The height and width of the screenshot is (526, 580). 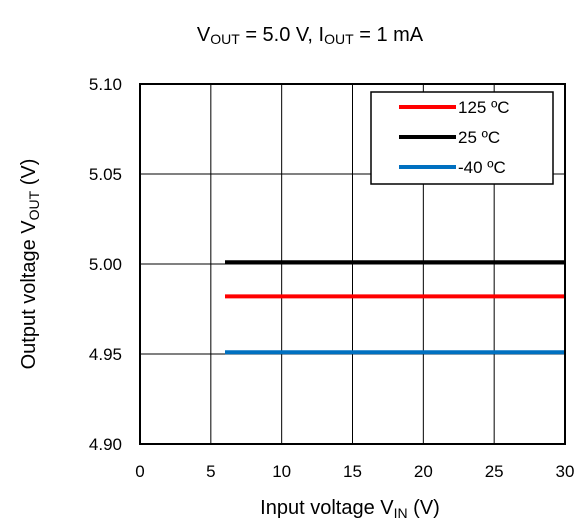 What do you see at coordinates (482, 167) in the screenshot?
I see `legend-label: -40 ºC` at bounding box center [482, 167].